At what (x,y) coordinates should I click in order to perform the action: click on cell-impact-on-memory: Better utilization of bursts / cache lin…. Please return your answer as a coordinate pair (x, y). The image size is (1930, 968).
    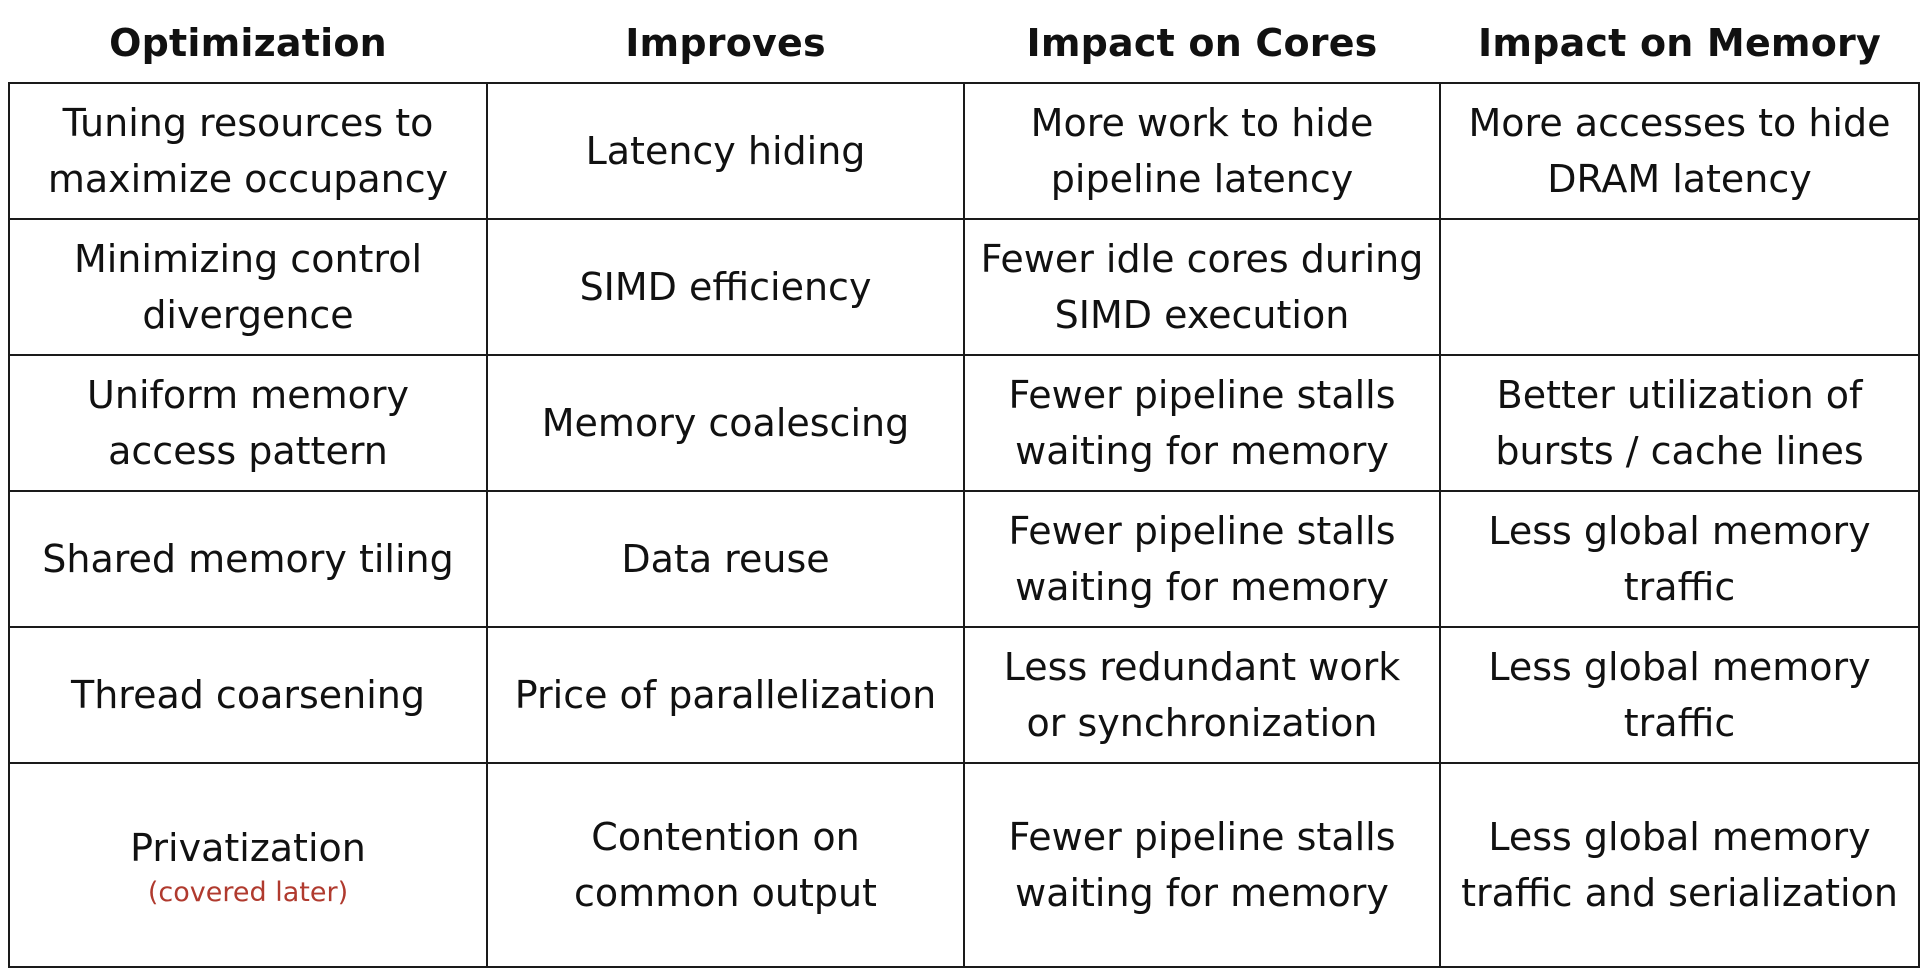
    Looking at the image, I should click on (1679, 423).